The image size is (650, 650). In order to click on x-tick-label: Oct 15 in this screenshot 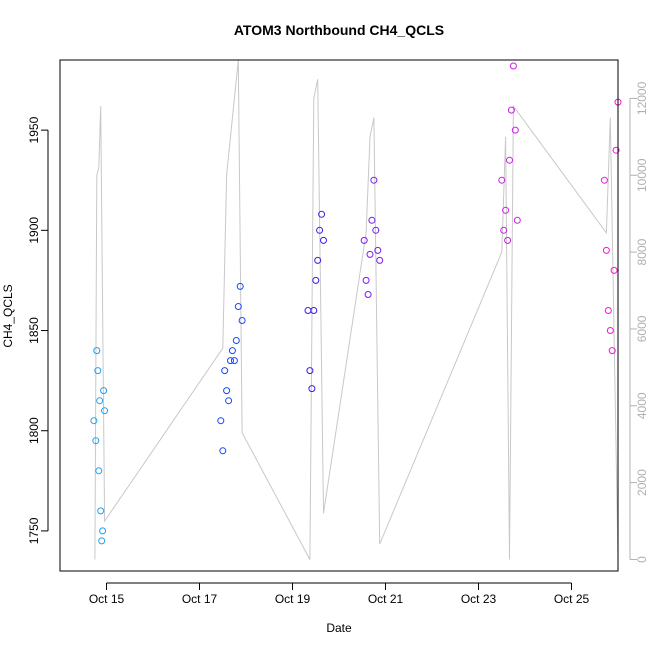, I will do `click(107, 599)`.